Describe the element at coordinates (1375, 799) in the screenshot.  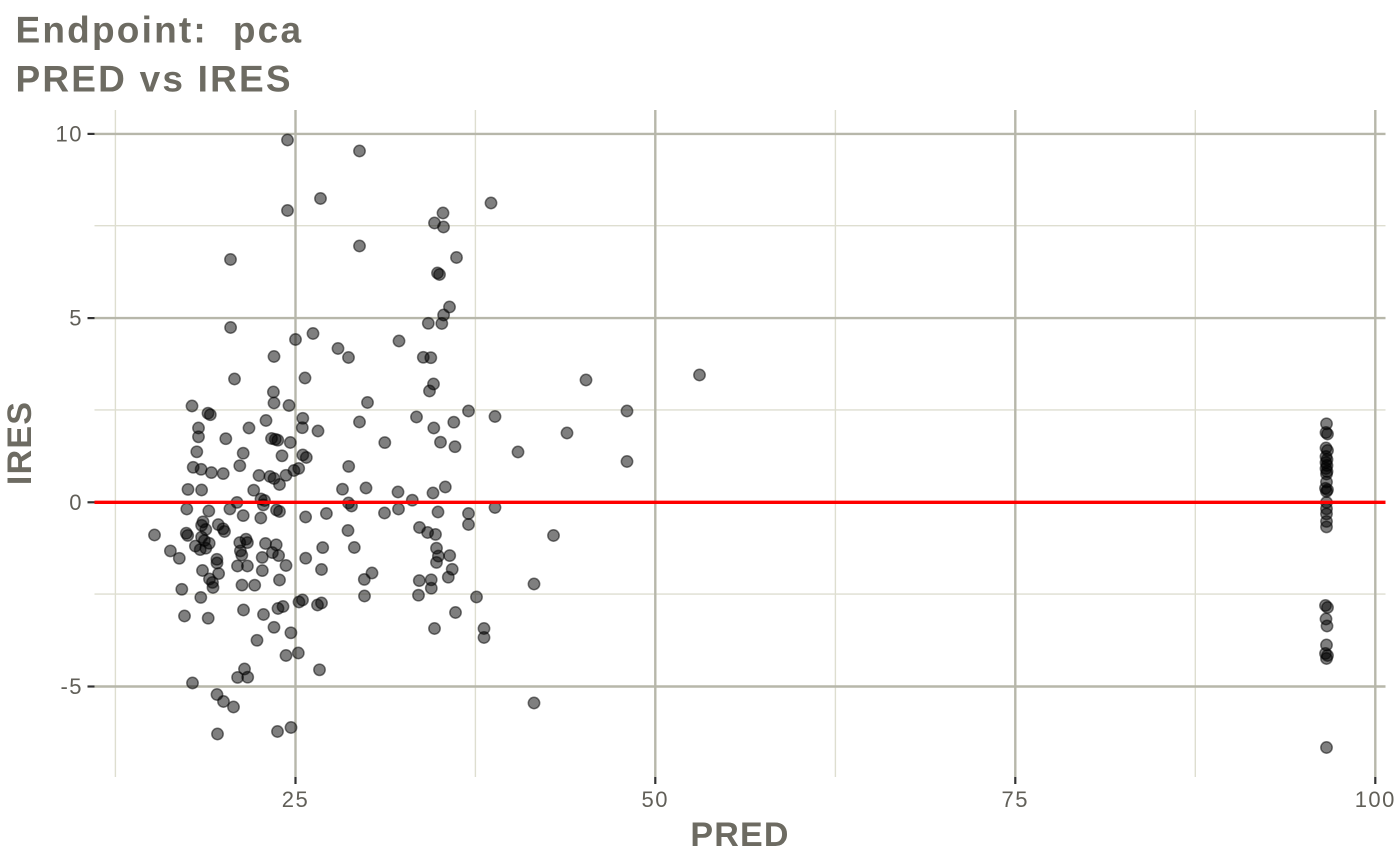
I see `svg-text: 100` at that location.